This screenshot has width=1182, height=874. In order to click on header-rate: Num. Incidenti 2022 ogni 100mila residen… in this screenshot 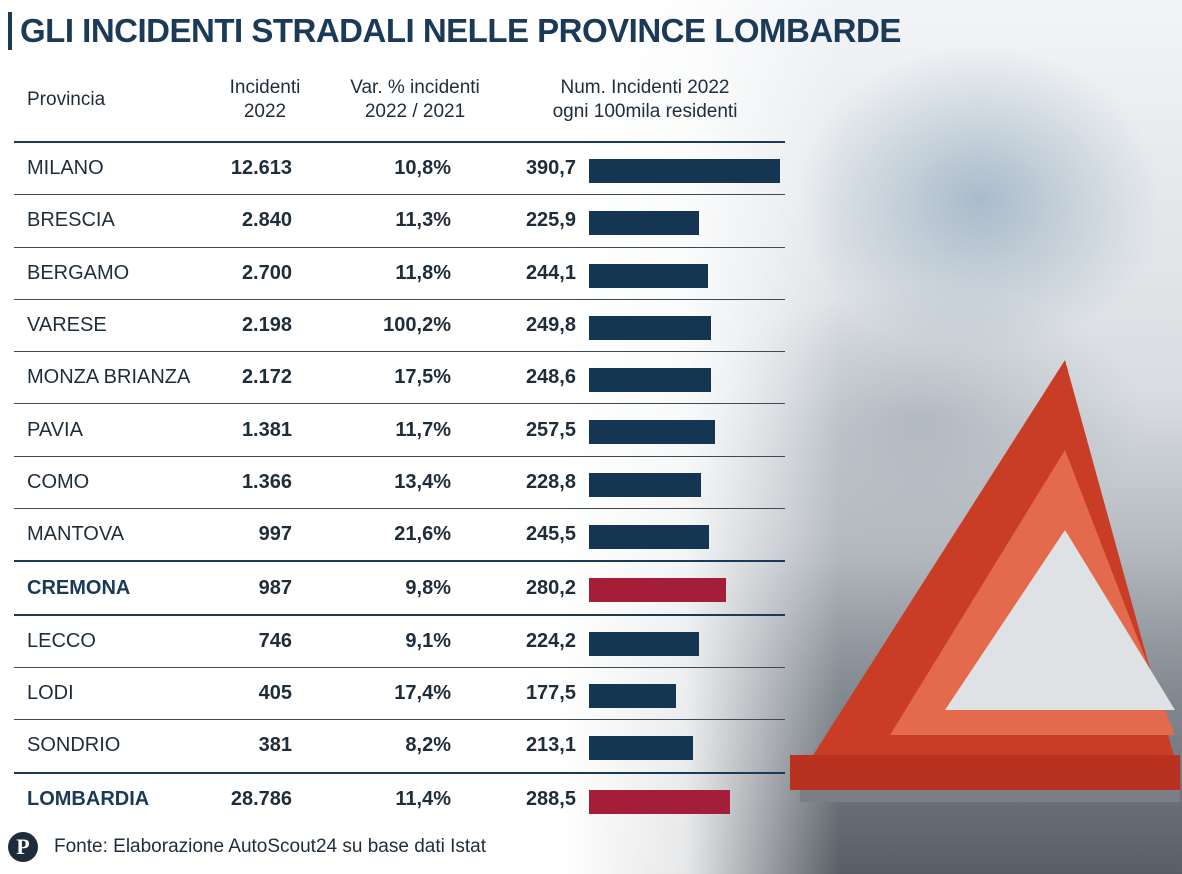, I will do `click(645, 100)`.